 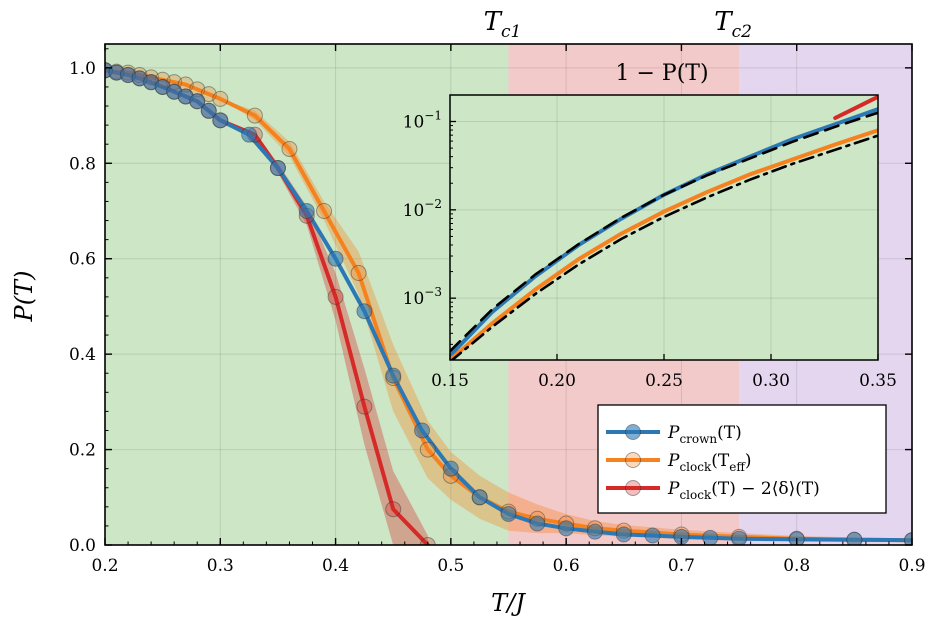 What do you see at coordinates (433, 116) in the screenshot?
I see `inset-y-tick-exp: −1` at bounding box center [433, 116].